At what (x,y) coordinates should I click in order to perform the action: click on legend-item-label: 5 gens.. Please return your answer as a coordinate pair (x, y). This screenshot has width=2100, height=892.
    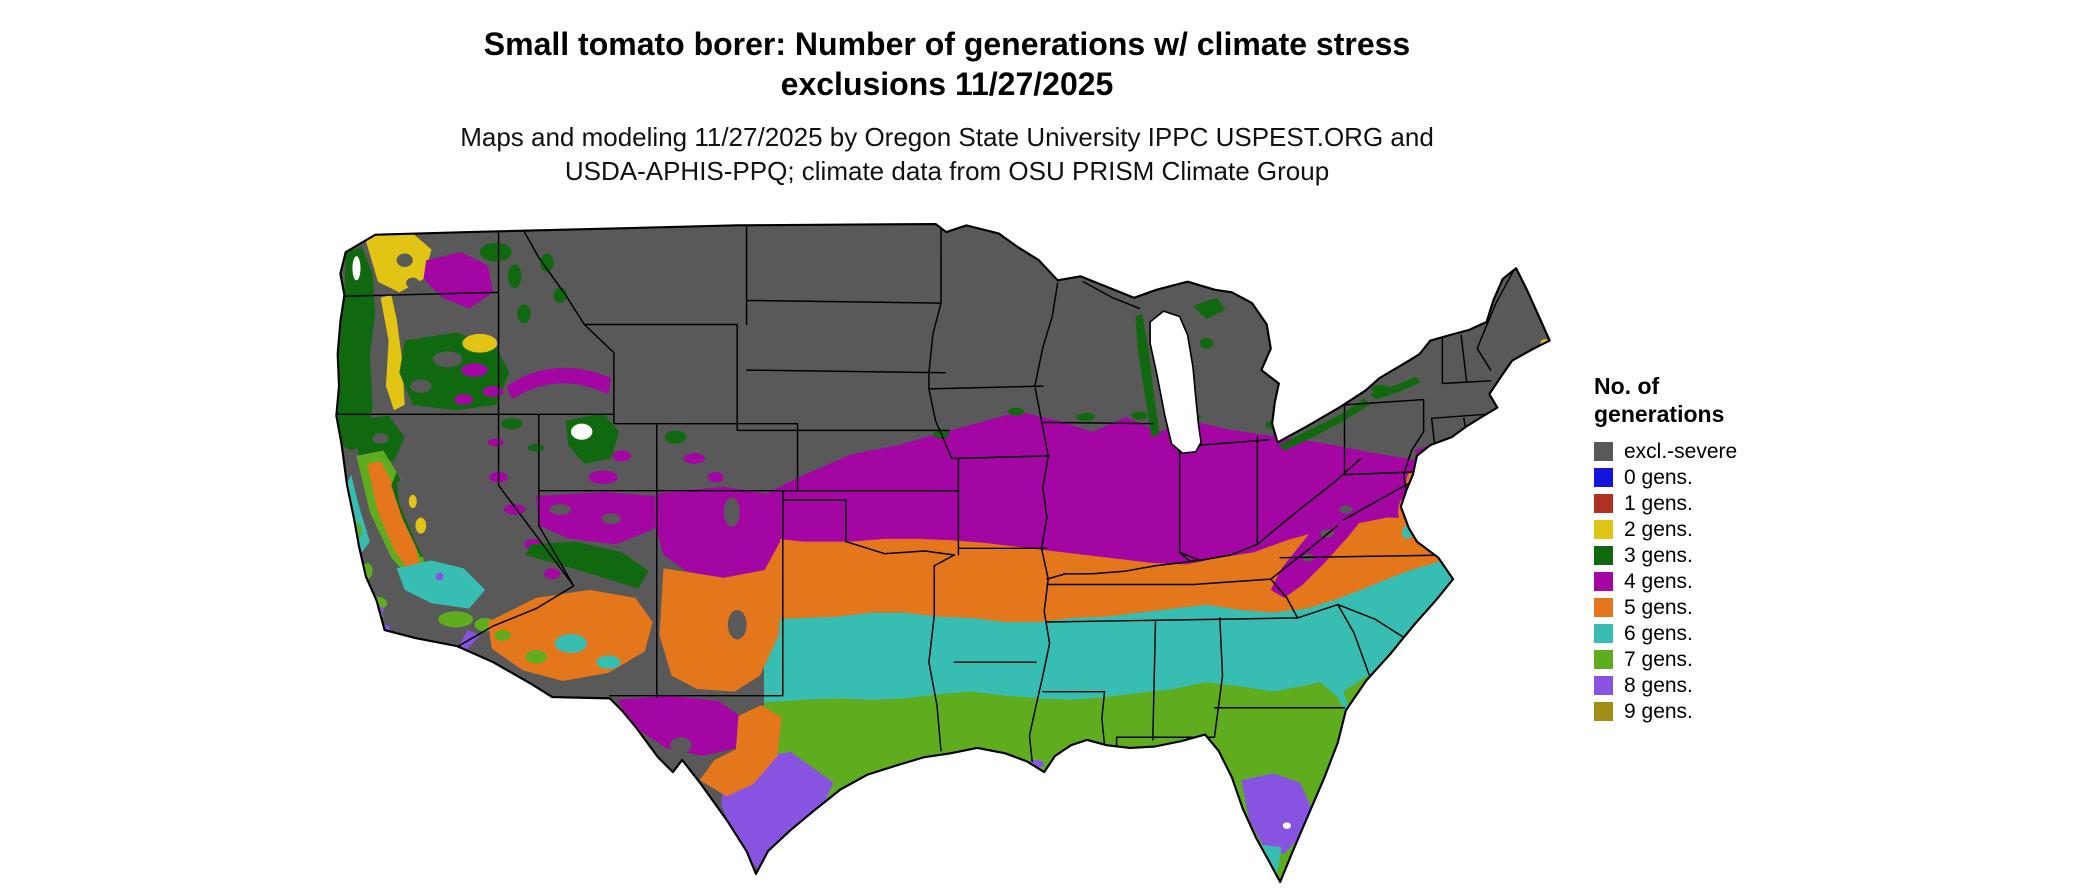
    Looking at the image, I should click on (1658, 607).